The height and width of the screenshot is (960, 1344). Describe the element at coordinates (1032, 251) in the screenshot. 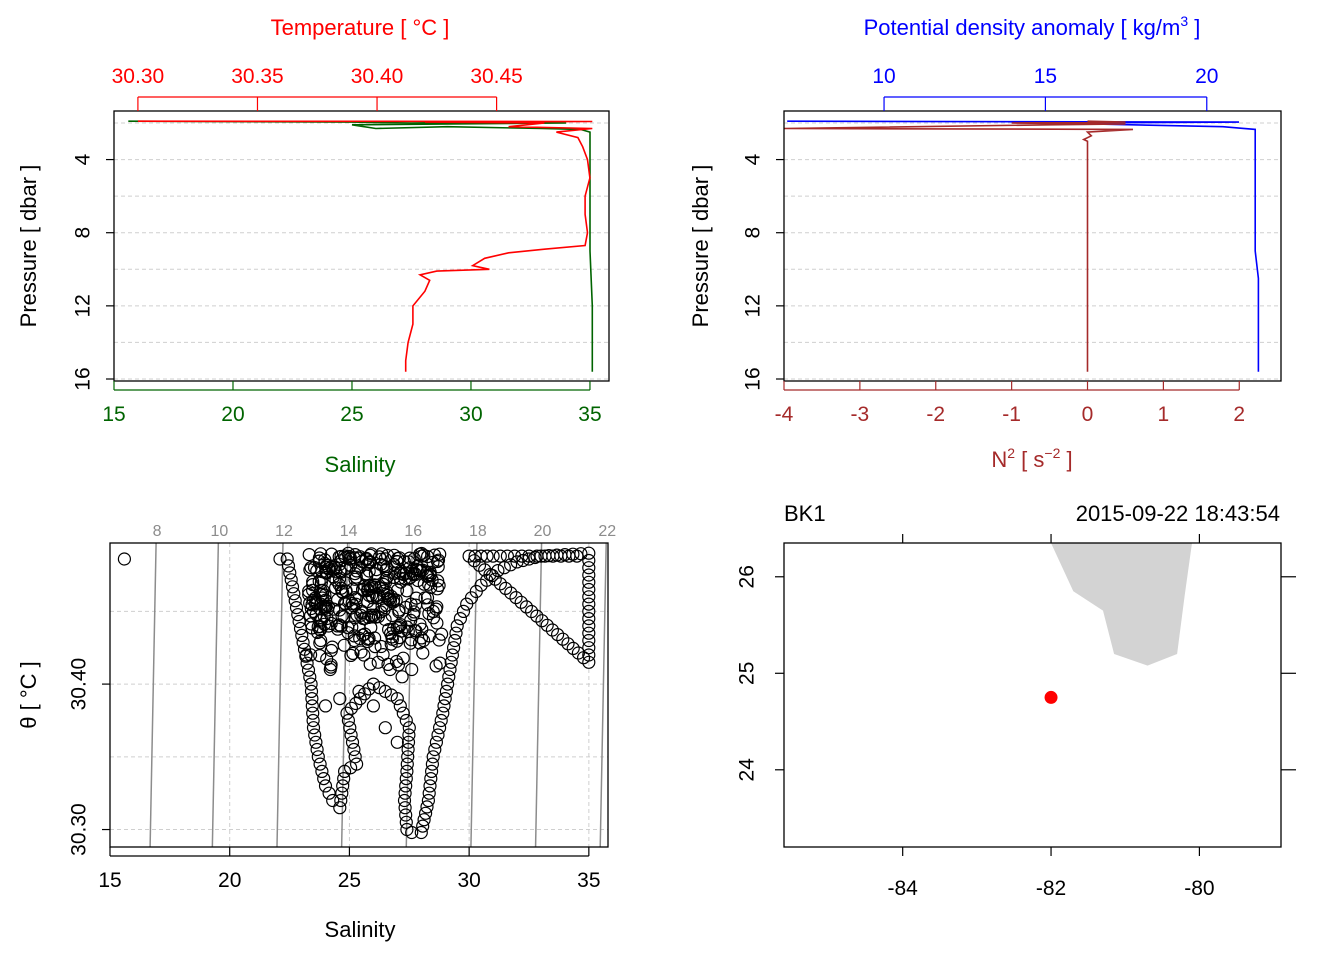

I see `density-n2-gridlines` at that location.